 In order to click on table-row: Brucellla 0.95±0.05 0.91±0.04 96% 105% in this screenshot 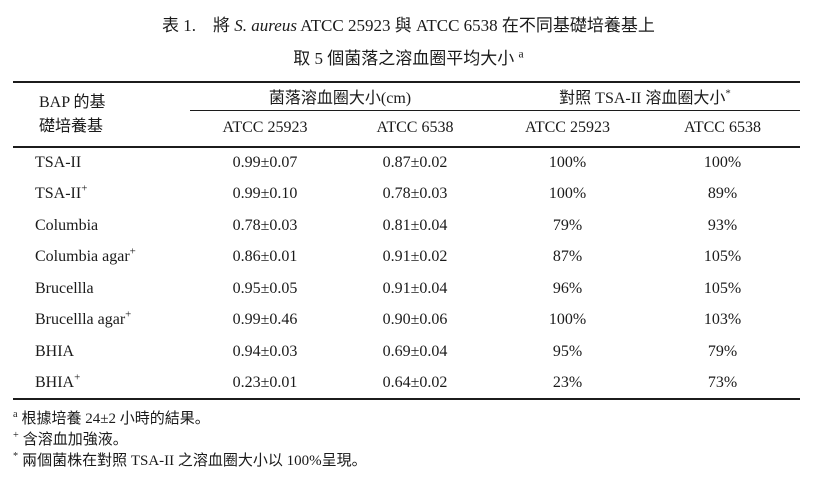, I will do `click(406, 289)`.